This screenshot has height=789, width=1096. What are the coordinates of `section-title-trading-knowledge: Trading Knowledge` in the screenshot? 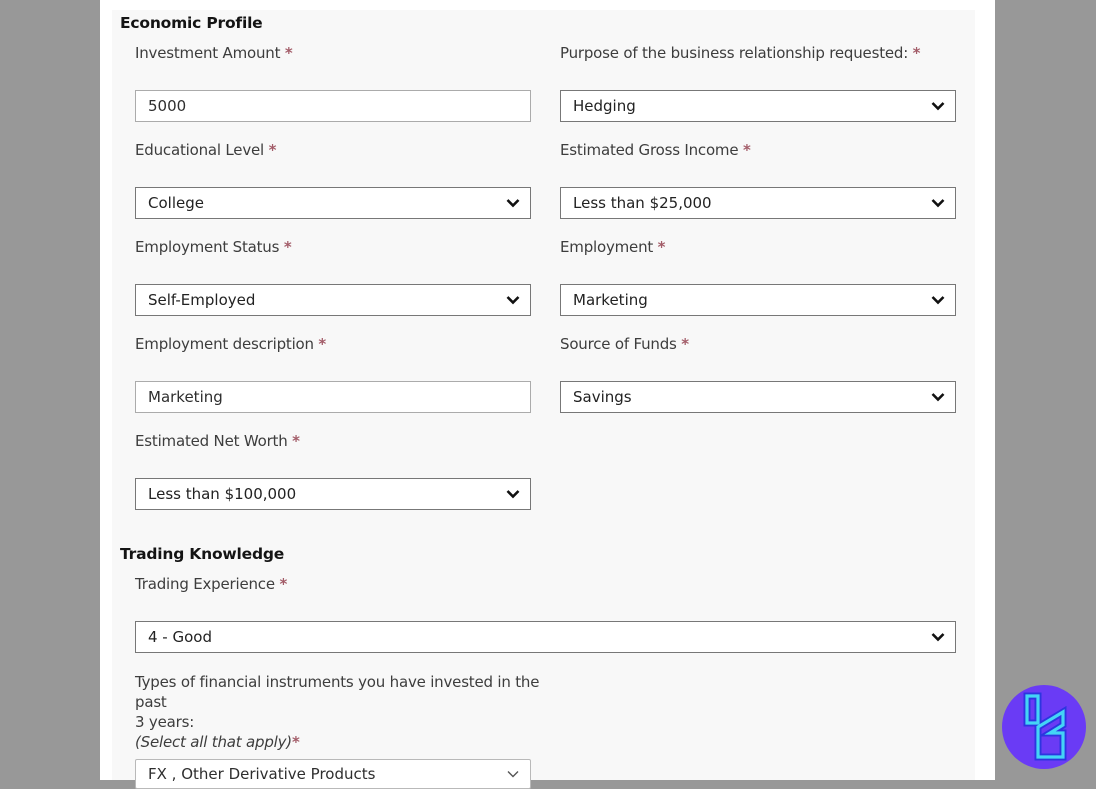 It's located at (202, 554).